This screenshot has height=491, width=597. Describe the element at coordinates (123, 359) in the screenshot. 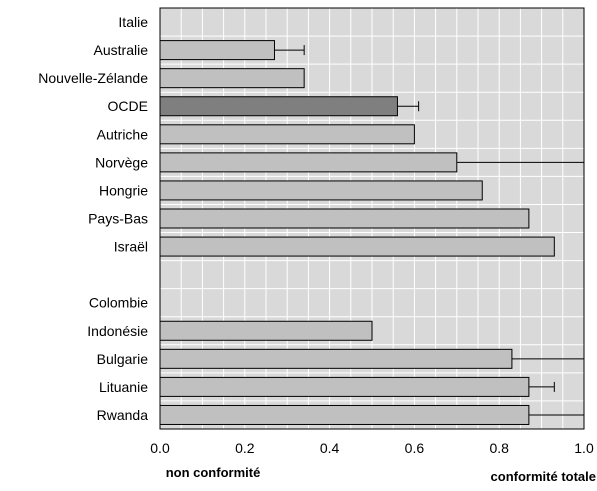

I see `category-label: Bulgarie` at that location.